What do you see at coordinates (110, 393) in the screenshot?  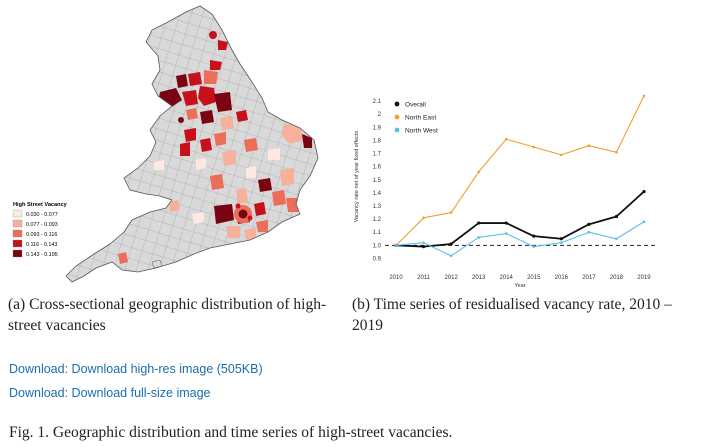 I see `download-full-size-link: Download: Download full-size image` at bounding box center [110, 393].